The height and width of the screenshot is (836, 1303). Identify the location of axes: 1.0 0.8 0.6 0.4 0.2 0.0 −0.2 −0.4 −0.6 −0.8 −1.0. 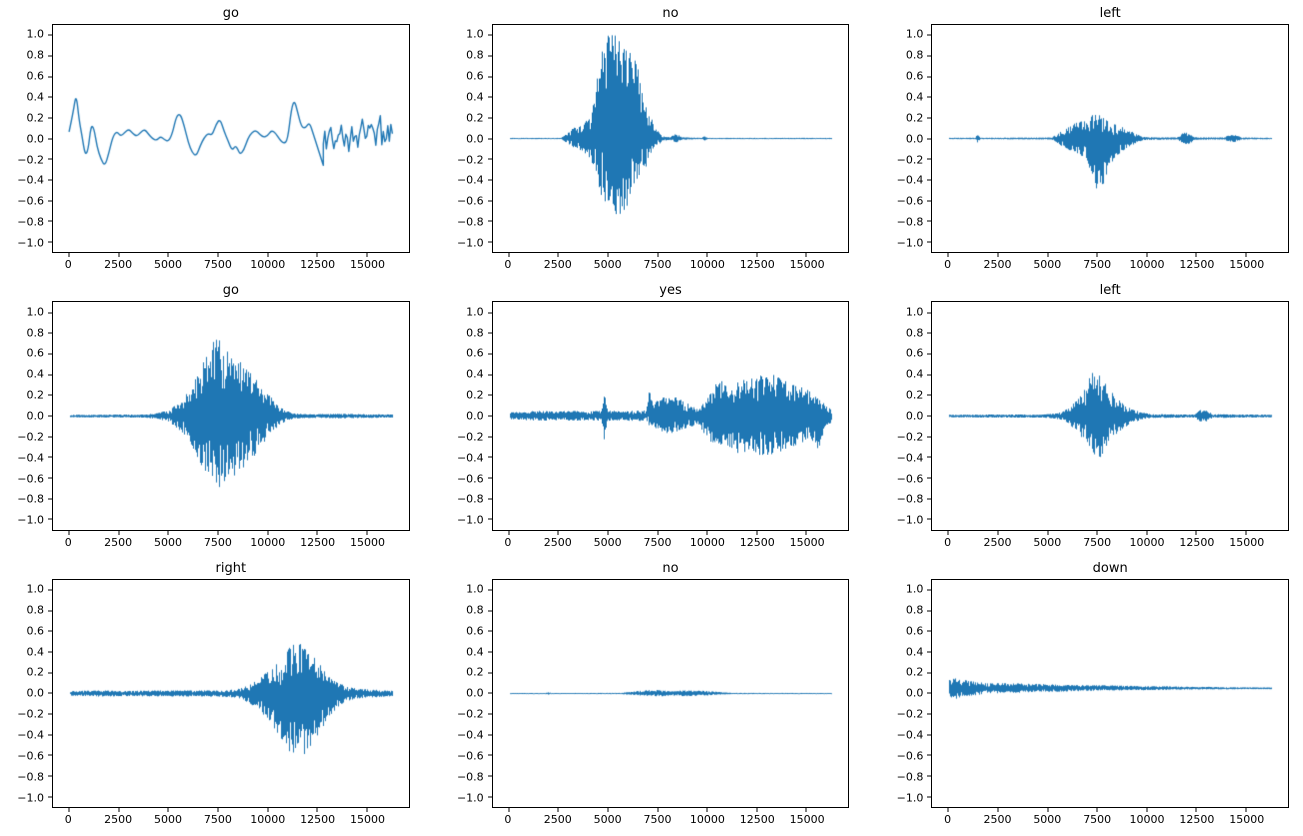
(647, 141).